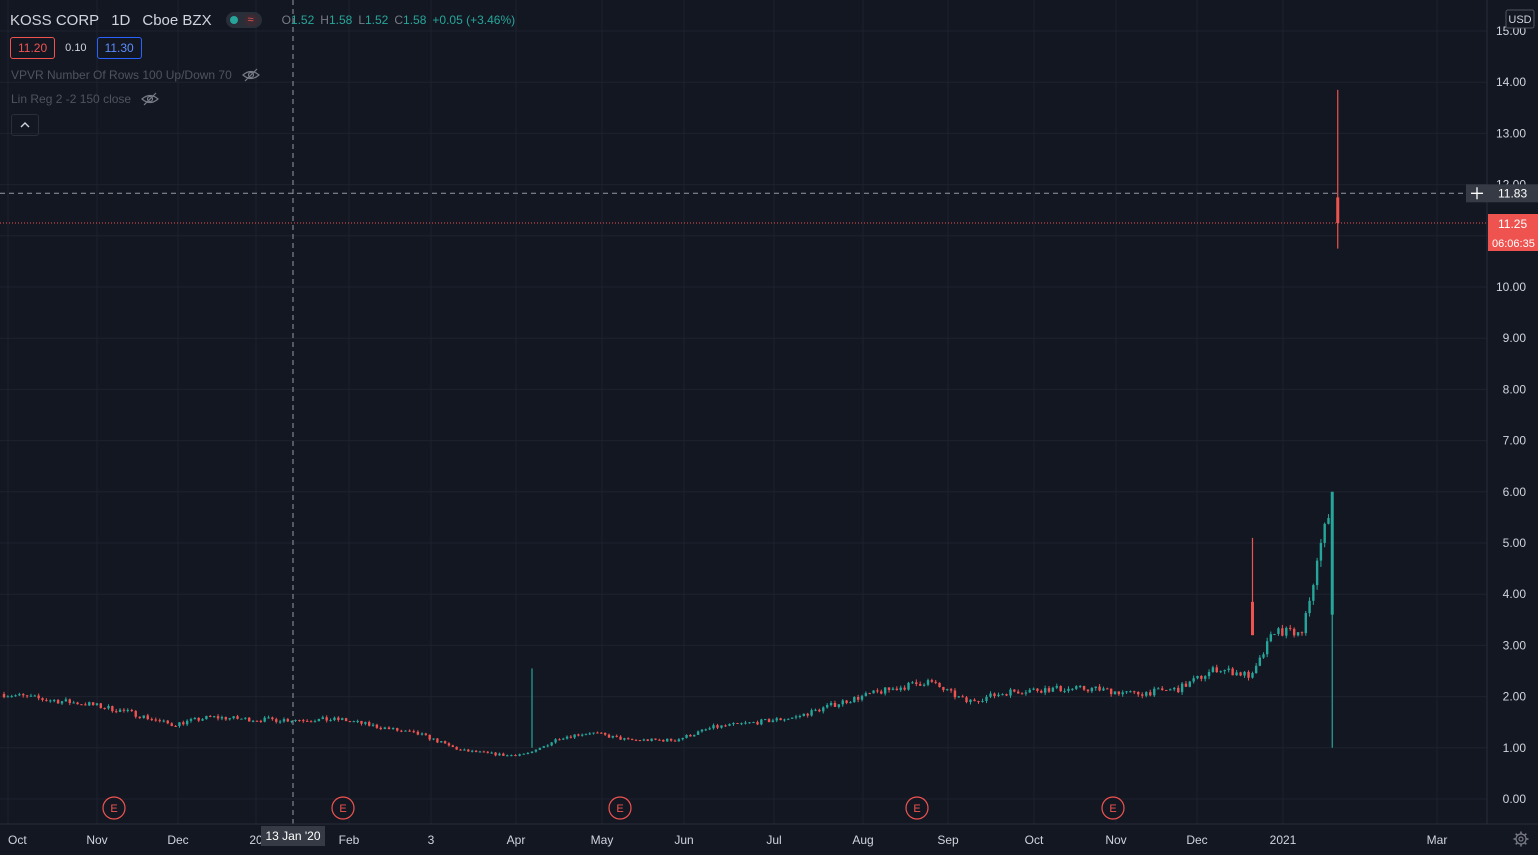  Describe the element at coordinates (25, 125) in the screenshot. I see `collapse-legend-button` at that location.